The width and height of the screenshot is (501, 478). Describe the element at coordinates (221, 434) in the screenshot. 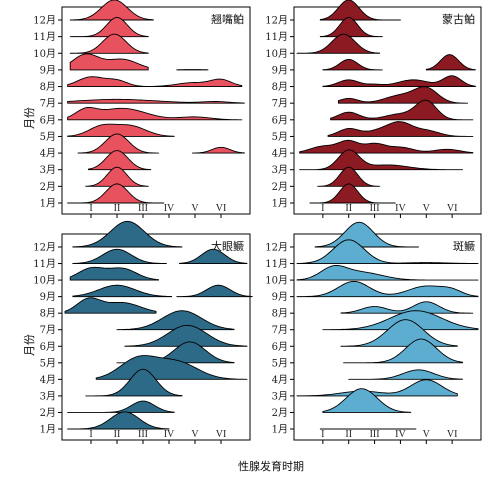

I see `x-tick-label: VI` at that location.